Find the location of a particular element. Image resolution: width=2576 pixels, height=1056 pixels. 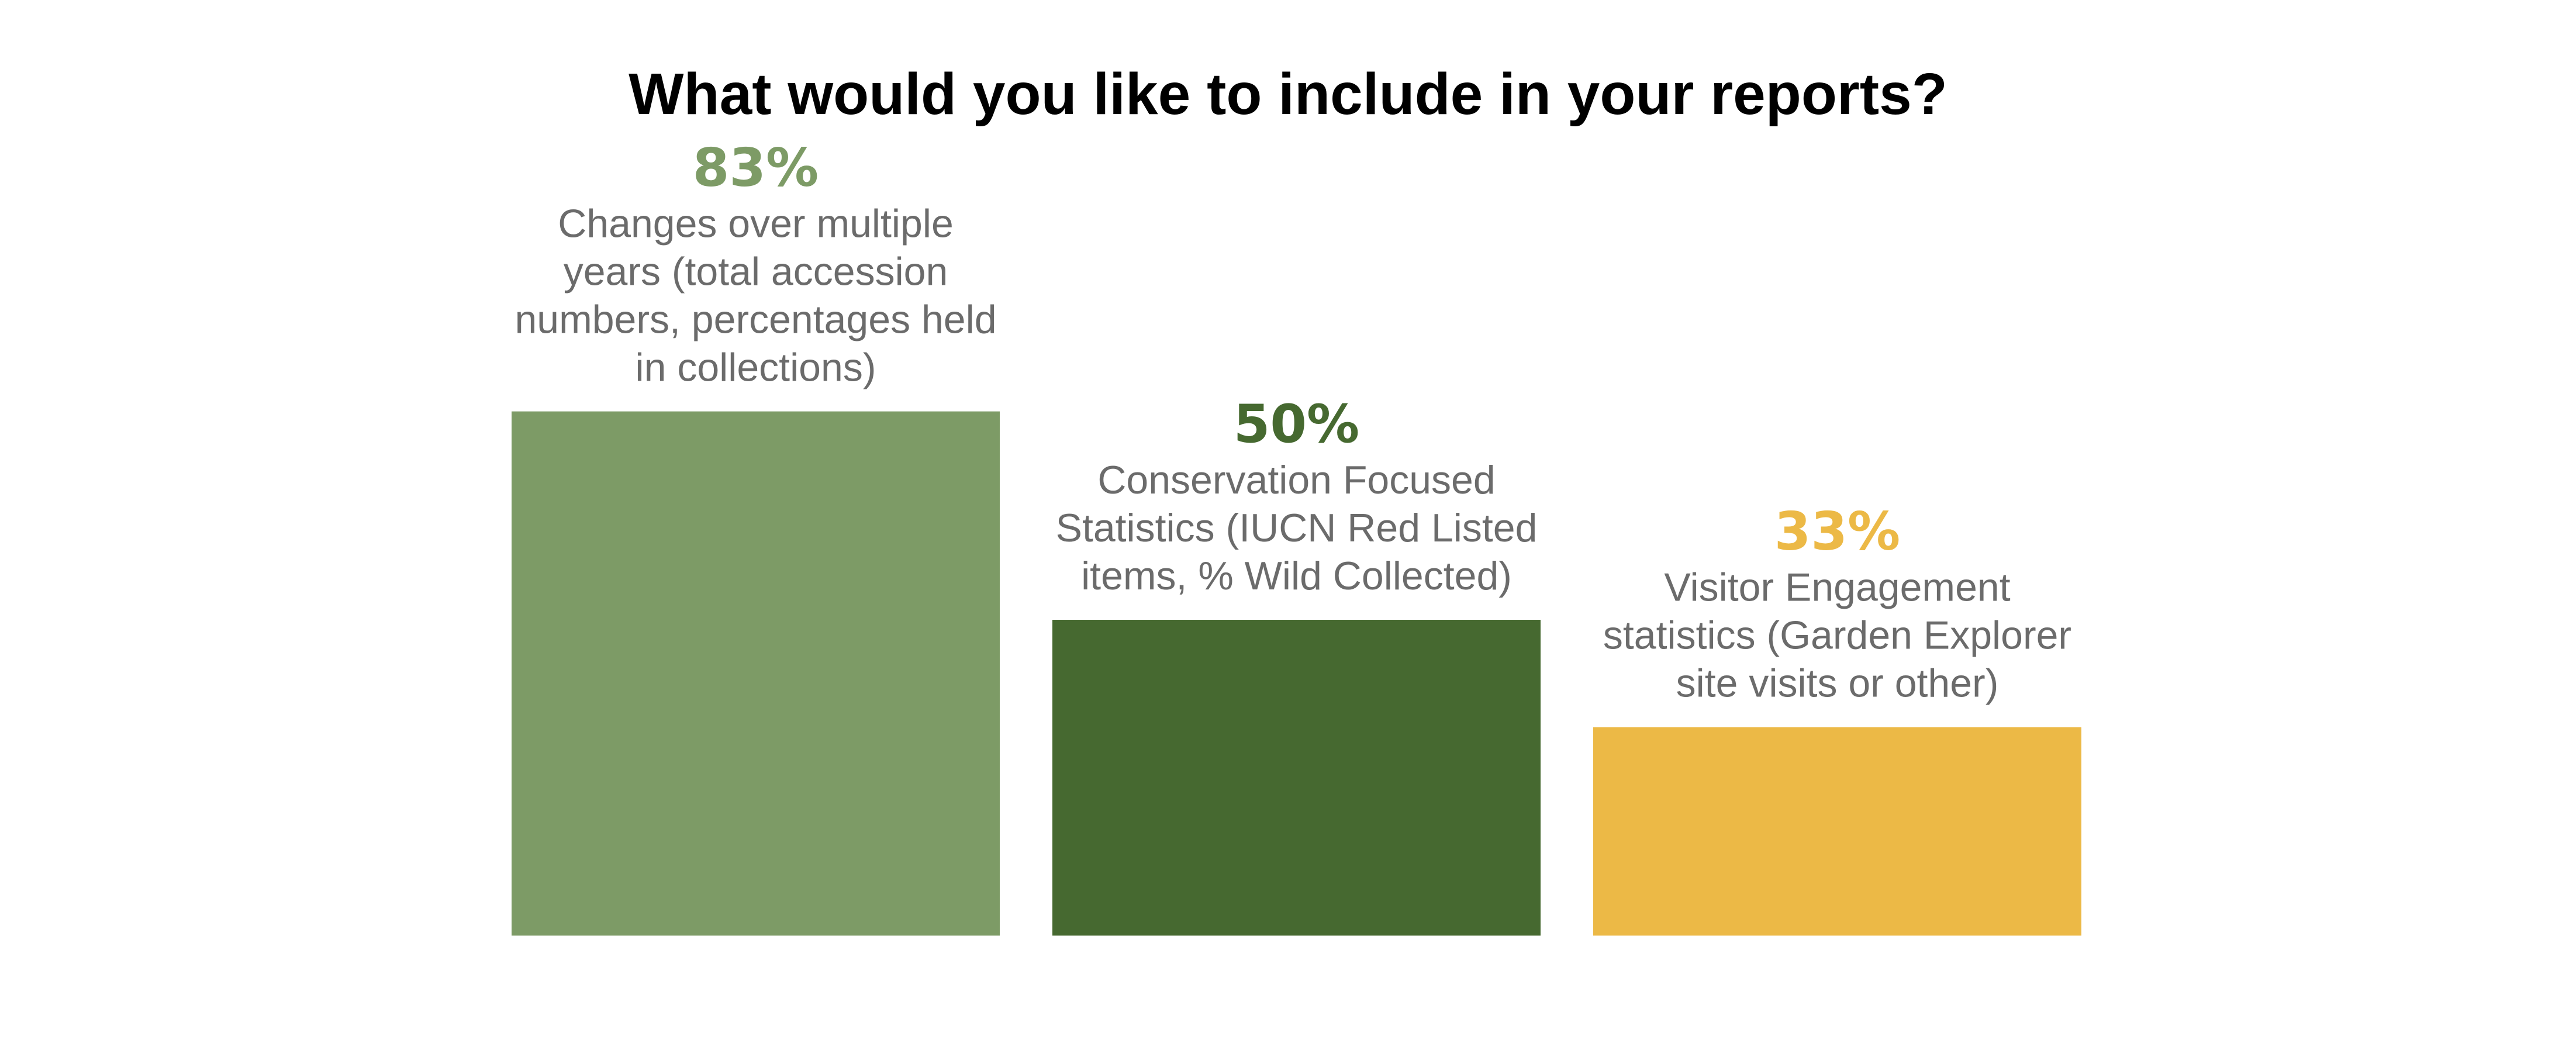

category-label-1-line-2: years (total accession is located at coordinates (756, 272).